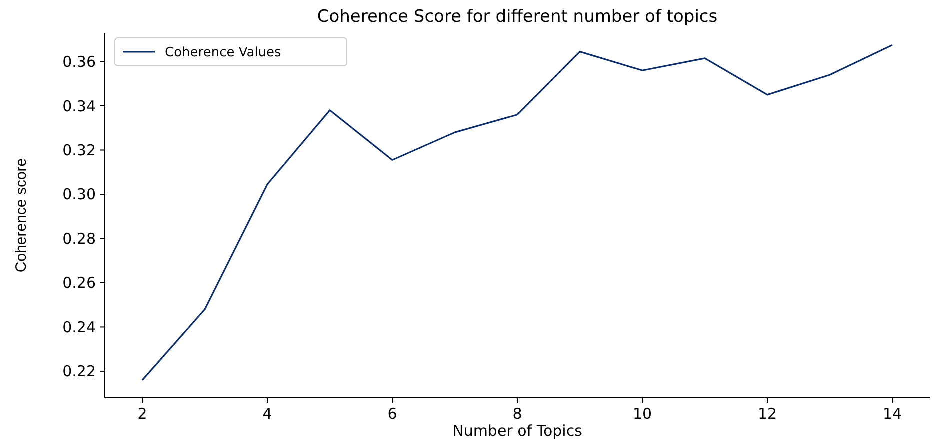 The height and width of the screenshot is (439, 936). What do you see at coordinates (517, 430) in the screenshot?
I see `x-axis-title: Number of Topics` at bounding box center [517, 430].